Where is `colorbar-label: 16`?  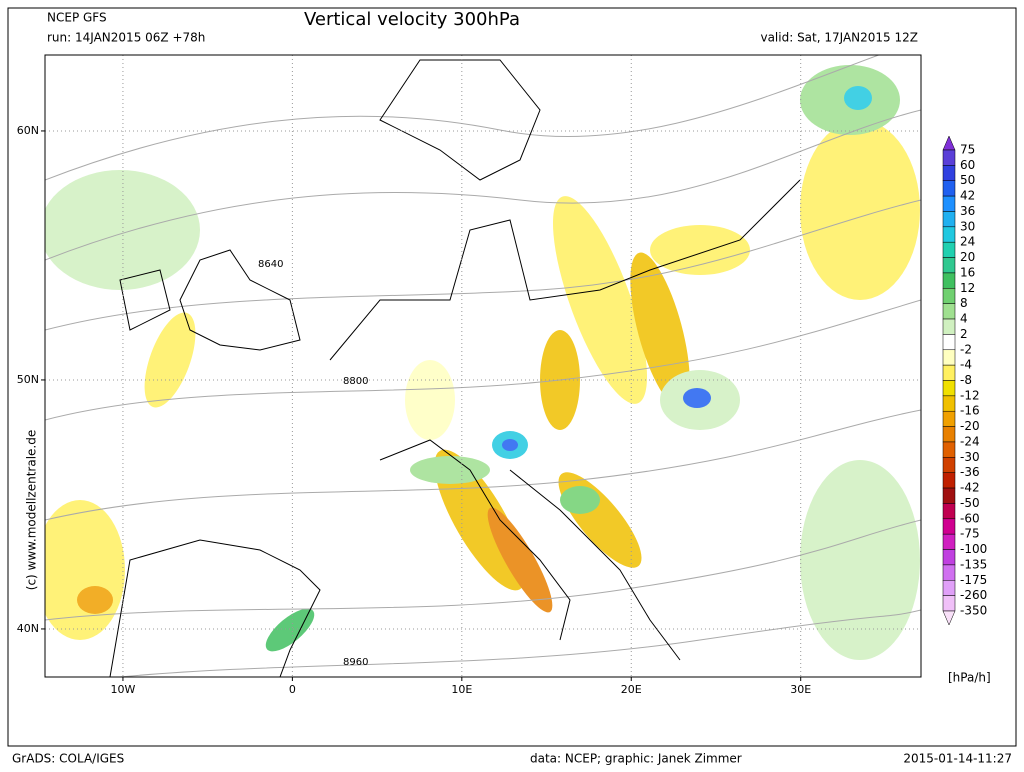 colorbar-label: 16 is located at coordinates (967, 272).